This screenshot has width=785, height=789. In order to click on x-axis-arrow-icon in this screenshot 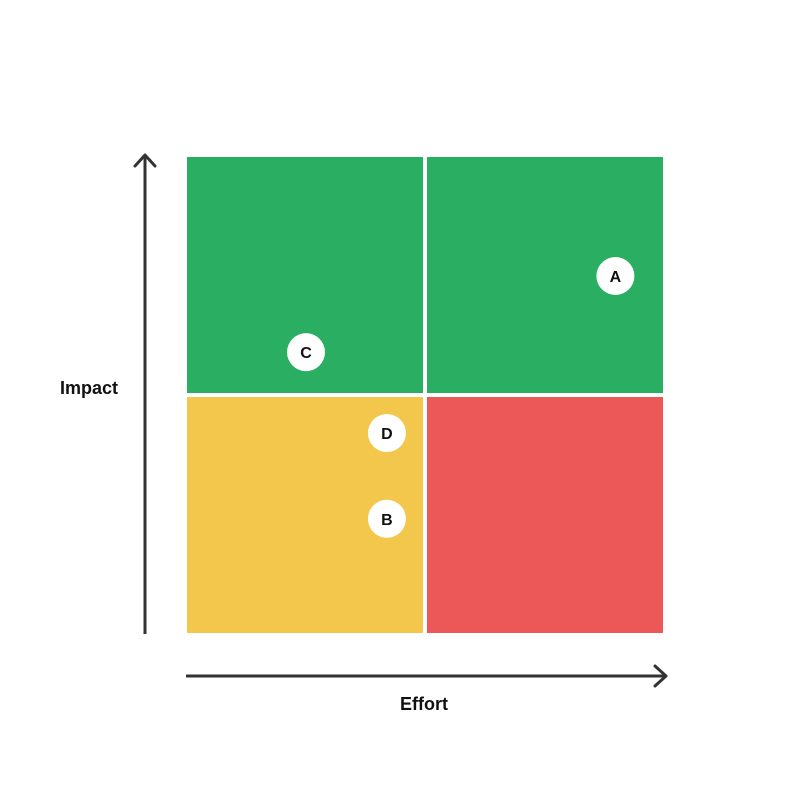, I will do `click(660, 676)`.